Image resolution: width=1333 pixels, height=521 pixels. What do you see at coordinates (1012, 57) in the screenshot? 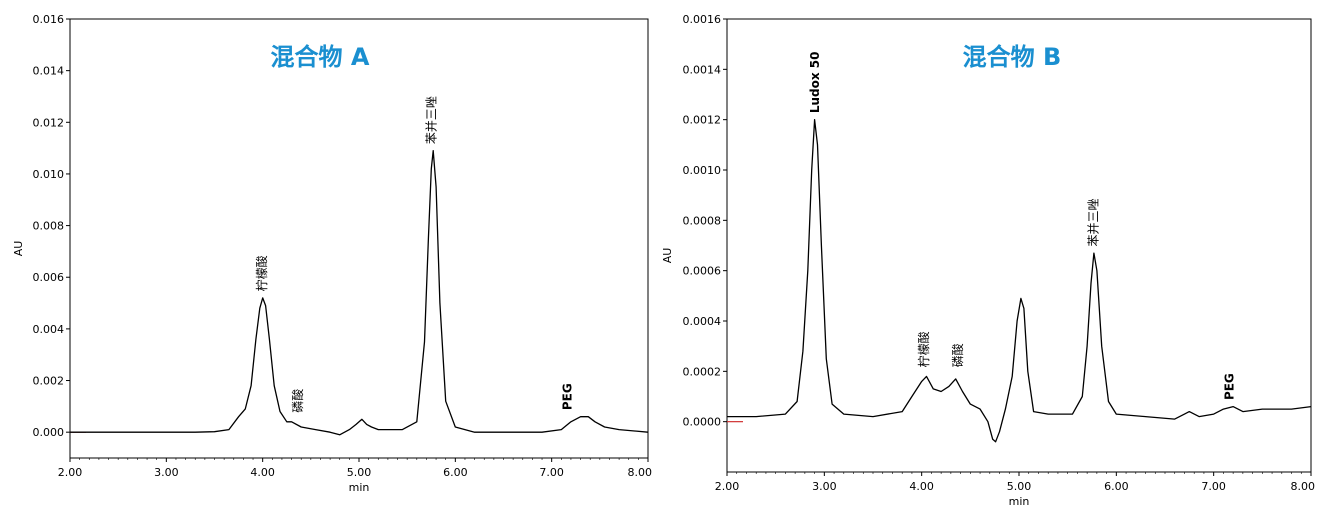
I see `chart-title: 混合物 B` at bounding box center [1012, 57].